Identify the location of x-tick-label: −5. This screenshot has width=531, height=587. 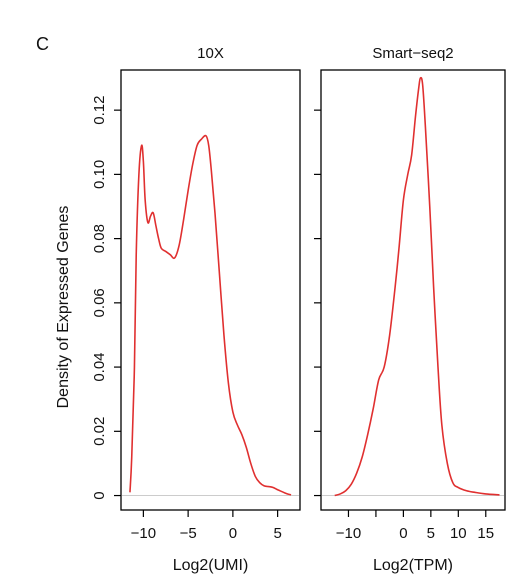
(188, 533).